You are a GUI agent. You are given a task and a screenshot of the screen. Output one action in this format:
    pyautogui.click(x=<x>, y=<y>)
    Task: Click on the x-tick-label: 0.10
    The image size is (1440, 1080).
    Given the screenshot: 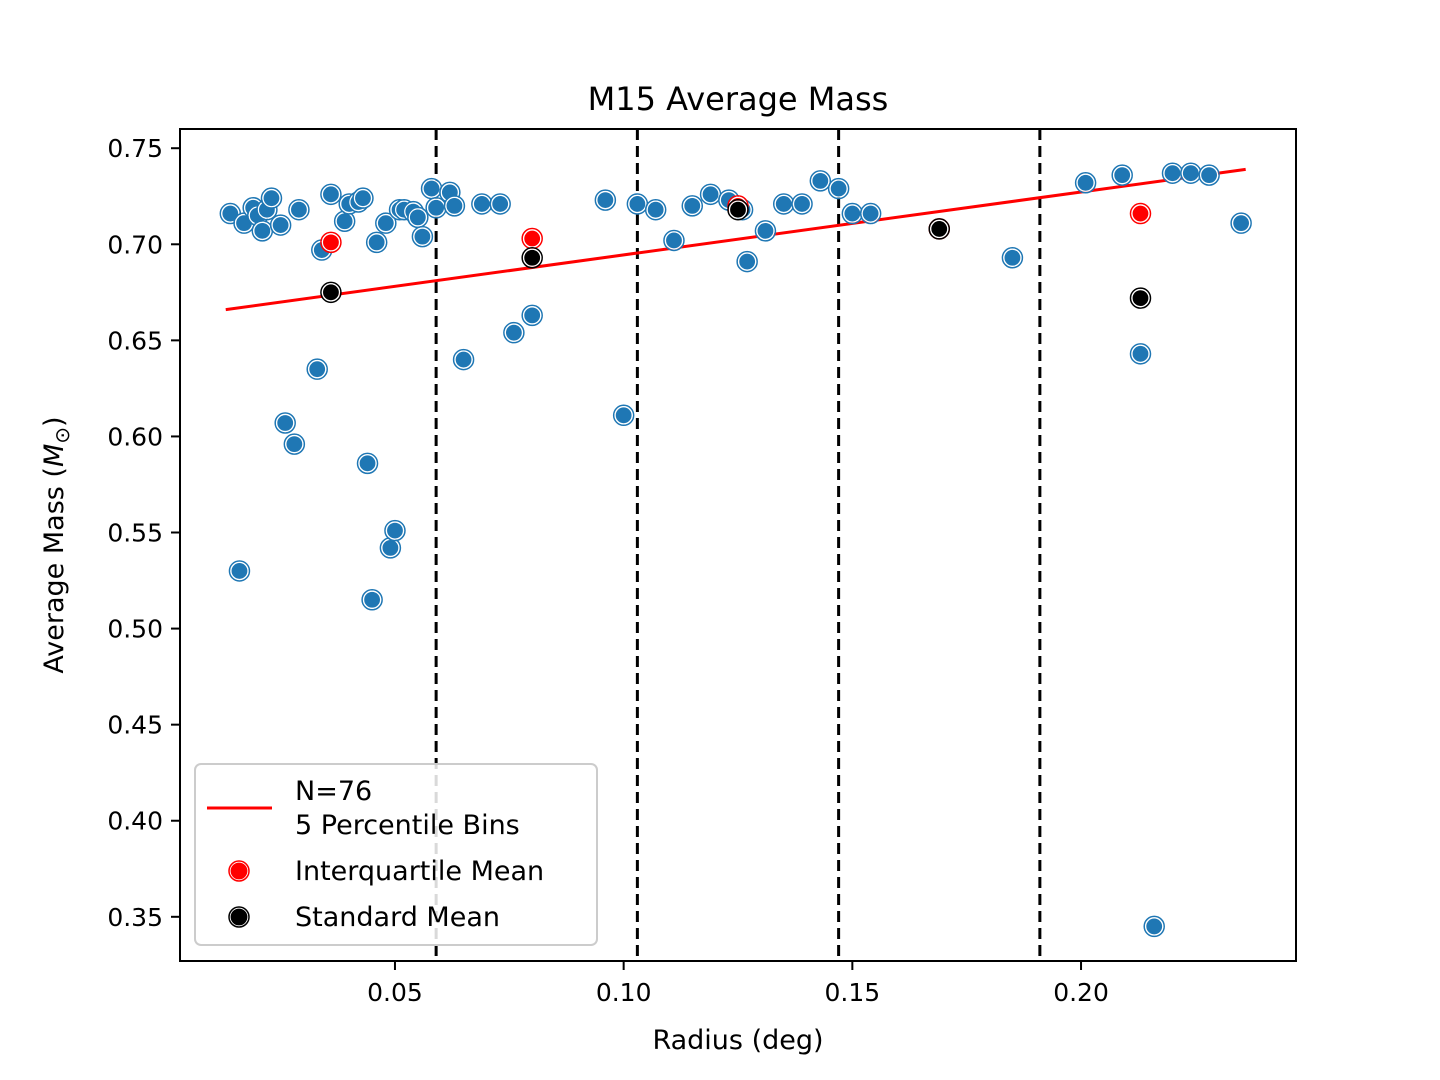 What is the action you would take?
    pyautogui.click(x=624, y=992)
    